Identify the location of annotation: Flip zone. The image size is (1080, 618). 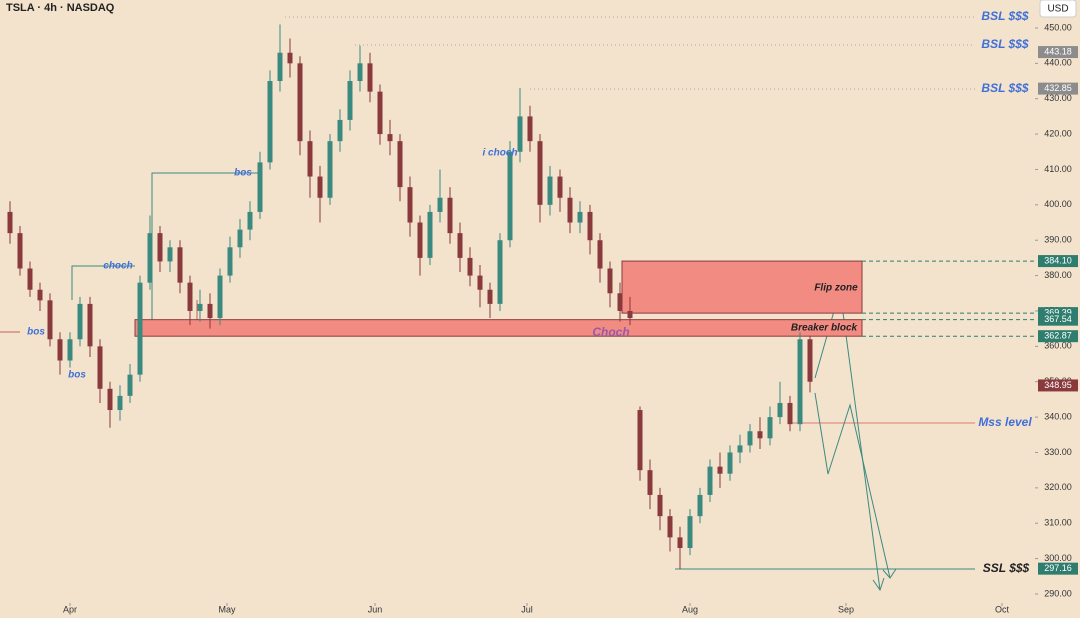
(836, 288).